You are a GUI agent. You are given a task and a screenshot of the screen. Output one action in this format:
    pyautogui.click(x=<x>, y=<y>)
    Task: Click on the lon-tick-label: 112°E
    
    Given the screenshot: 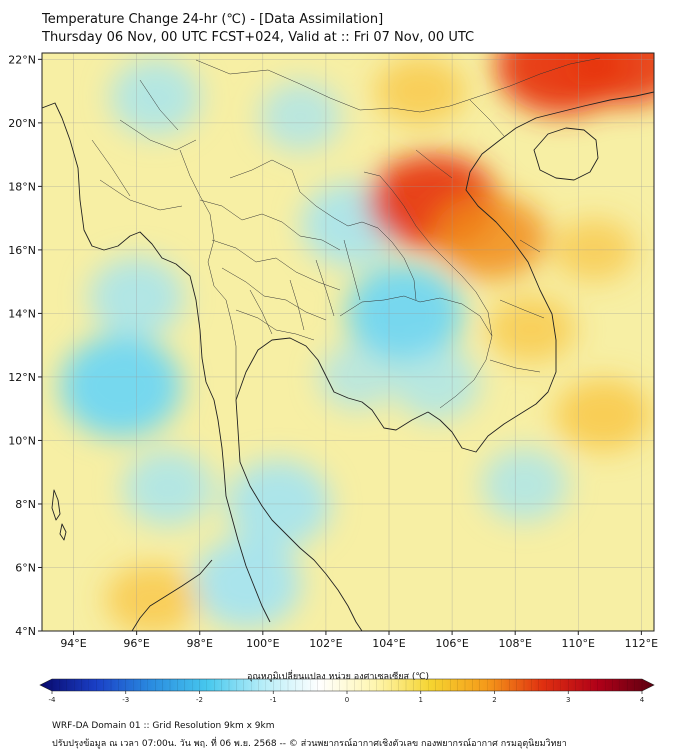 What is the action you would take?
    pyautogui.click(x=641, y=643)
    